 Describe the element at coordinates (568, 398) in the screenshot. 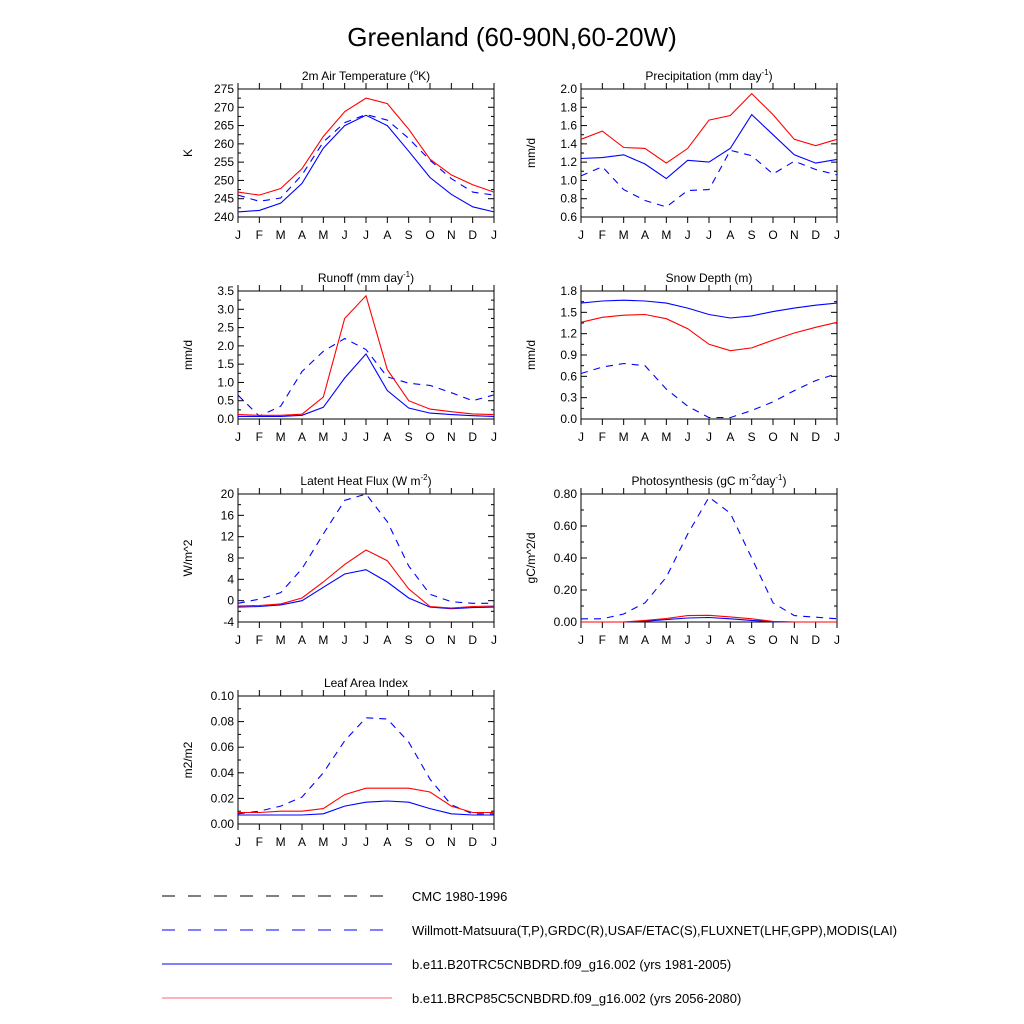

I see `y-tick-label: 0.3` at that location.